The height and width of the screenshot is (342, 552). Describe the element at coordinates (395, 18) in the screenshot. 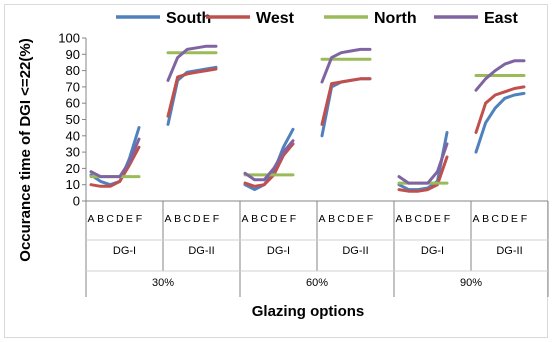

I see `legend-label-north: North` at that location.